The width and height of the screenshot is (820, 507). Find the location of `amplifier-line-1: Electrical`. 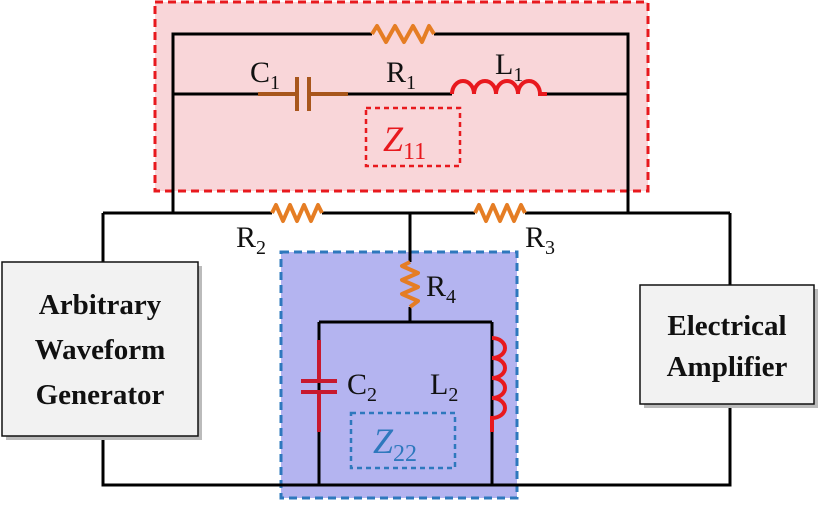

amplifier-line-1: Electrical is located at coordinates (726, 326).